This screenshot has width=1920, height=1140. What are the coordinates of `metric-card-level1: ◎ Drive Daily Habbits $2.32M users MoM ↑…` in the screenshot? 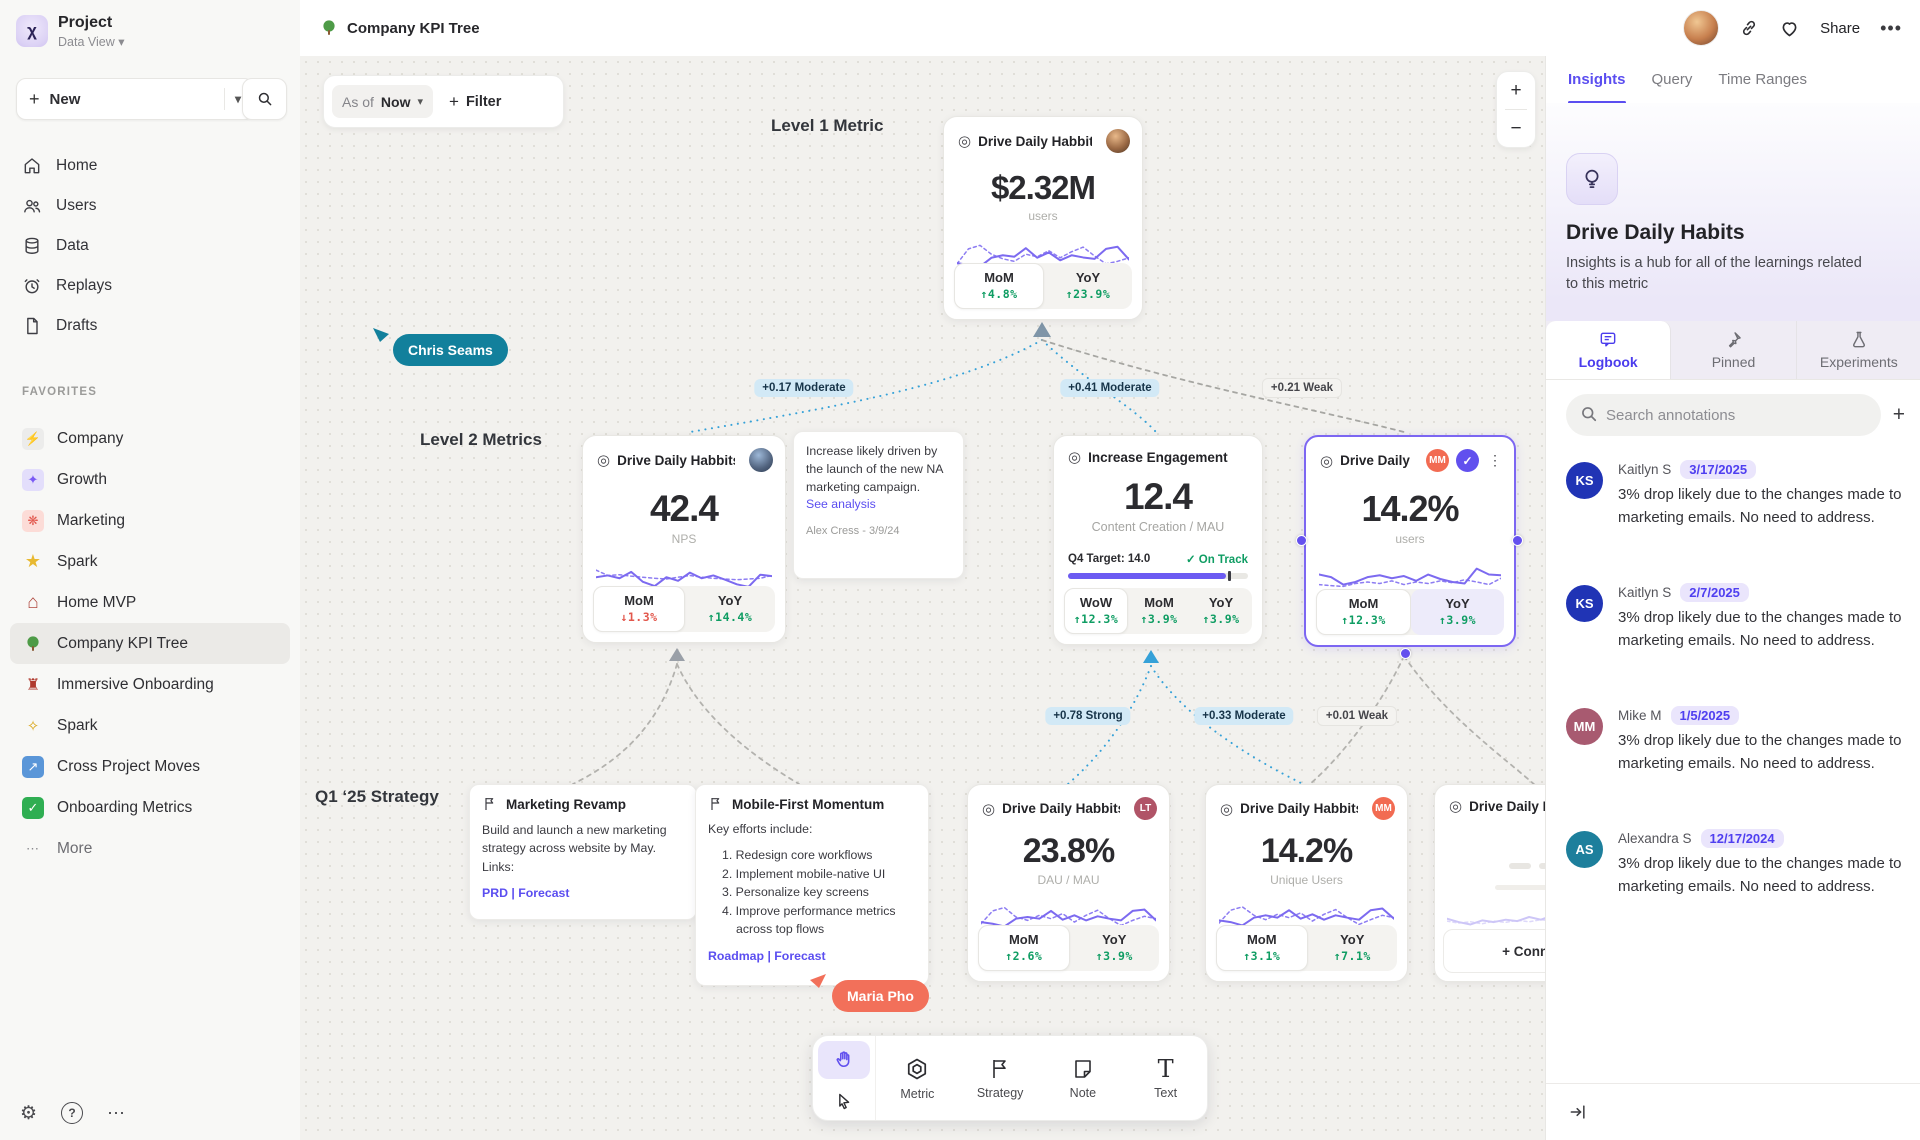 It's located at (1043, 218).